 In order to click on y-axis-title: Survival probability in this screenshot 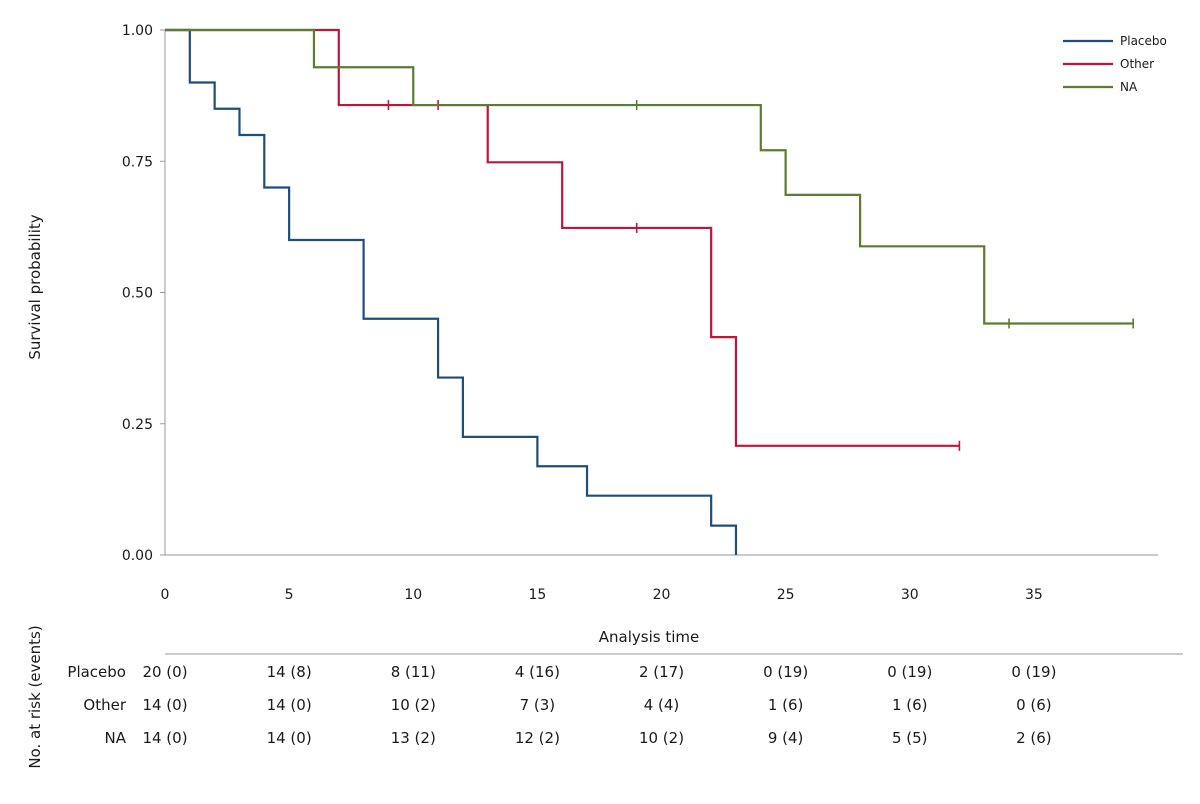, I will do `click(35, 286)`.